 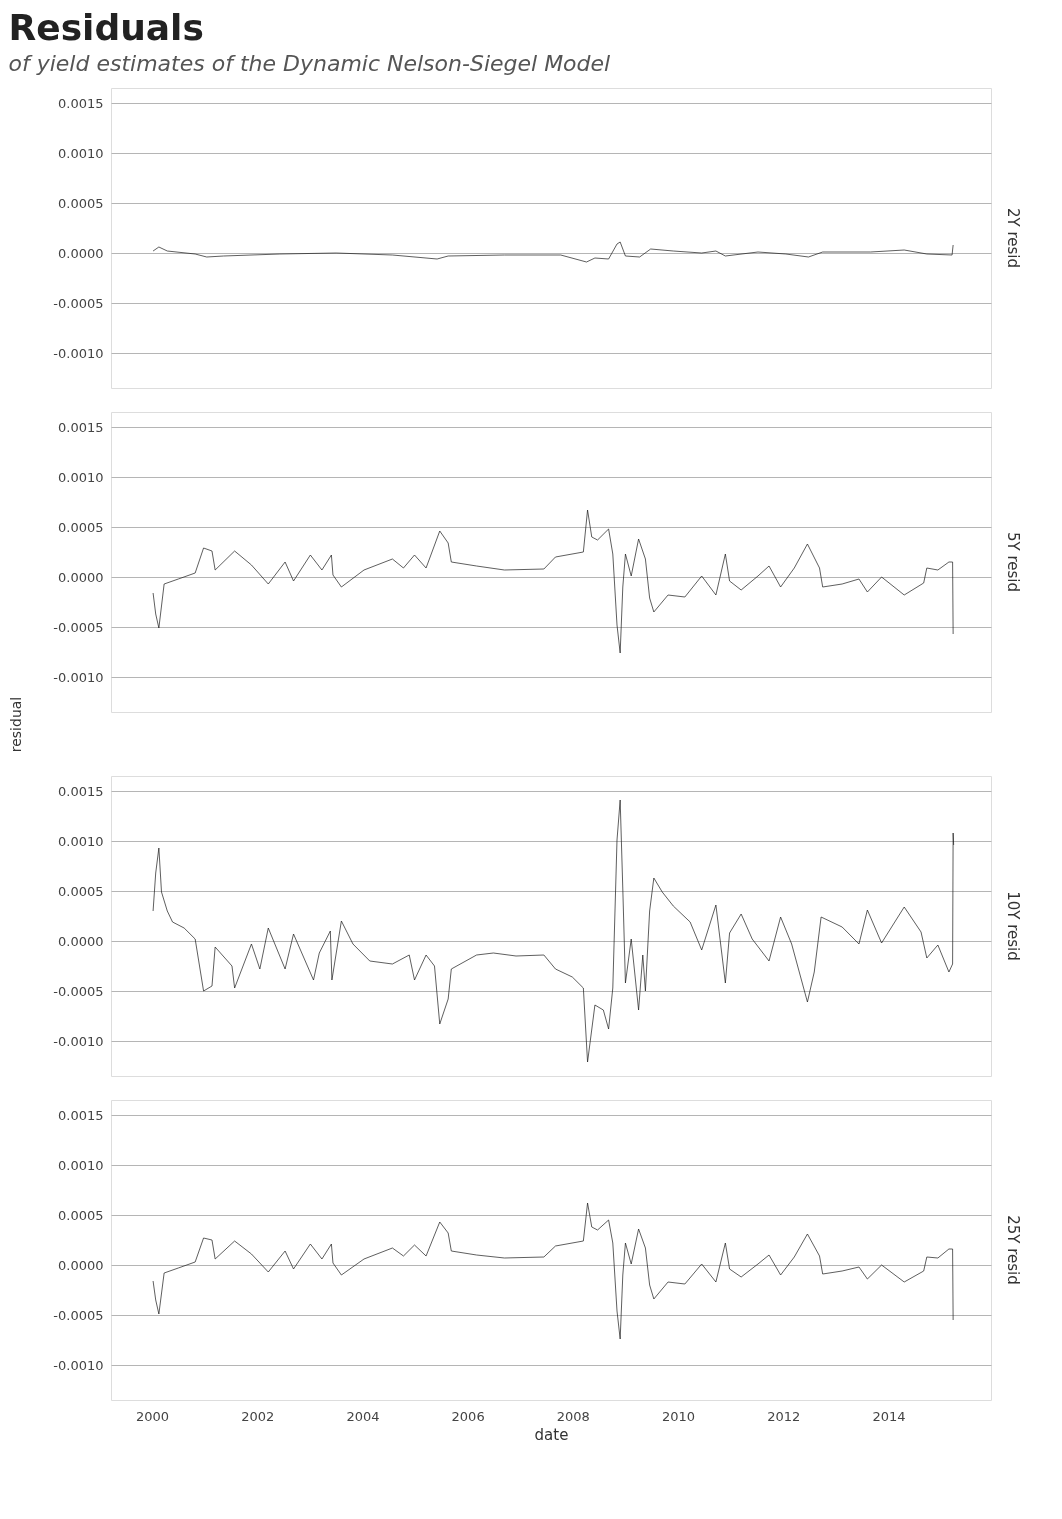 I want to click on x-tick-label: 2002, so click(x=258, y=1416).